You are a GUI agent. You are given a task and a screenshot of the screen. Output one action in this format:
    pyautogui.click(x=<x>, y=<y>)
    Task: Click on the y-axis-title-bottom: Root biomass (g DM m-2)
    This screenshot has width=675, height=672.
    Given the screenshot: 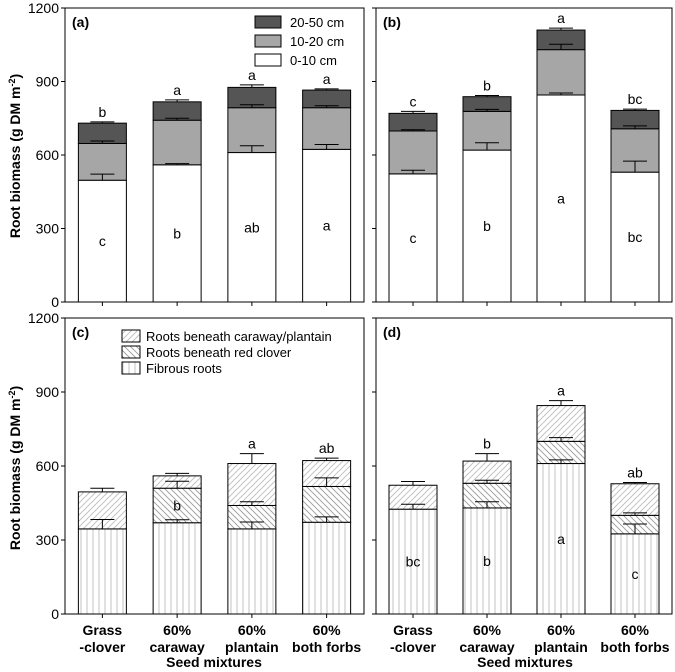 What is the action you would take?
    pyautogui.click(x=15, y=468)
    